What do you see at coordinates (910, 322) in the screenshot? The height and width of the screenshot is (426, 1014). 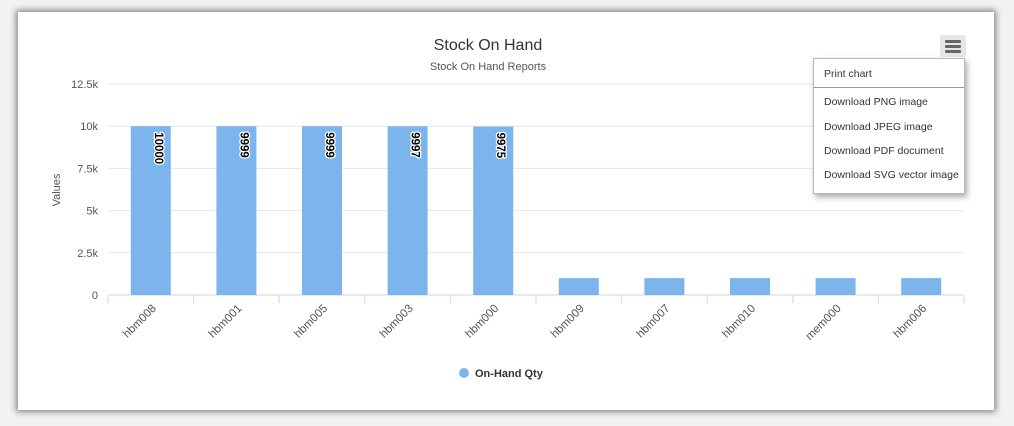 I see `x-tick-label-hbm006: hbm006` at bounding box center [910, 322].